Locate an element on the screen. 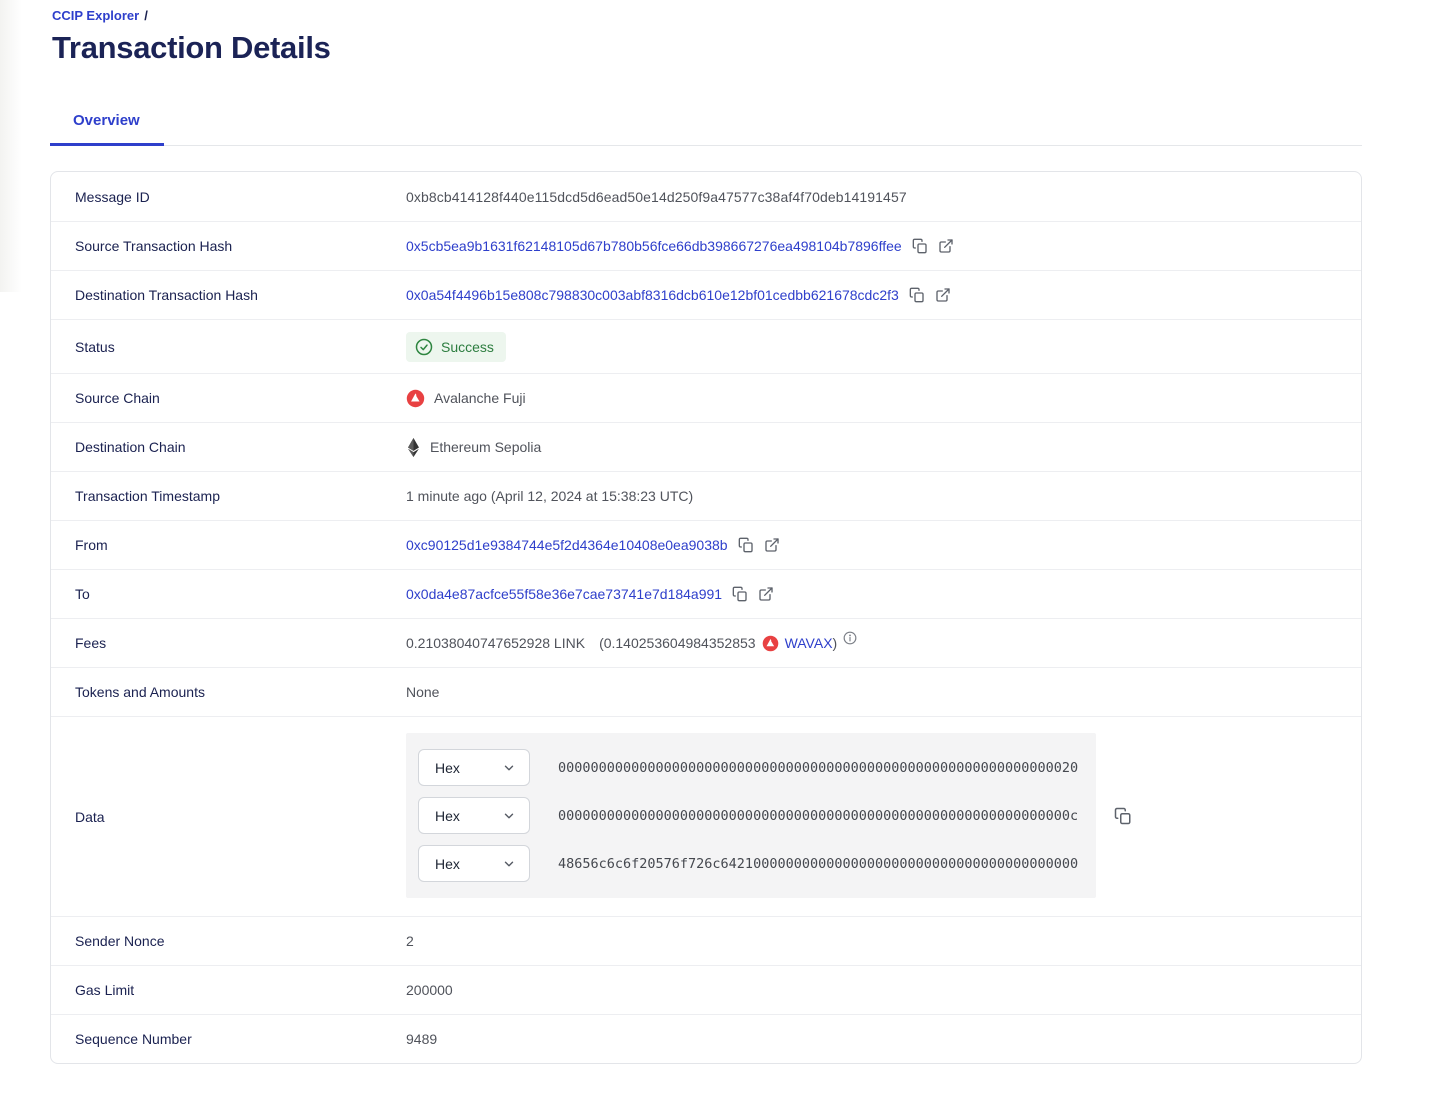 The width and height of the screenshot is (1435, 1114). dest-chain-label: Destination Chain is located at coordinates (130, 447).